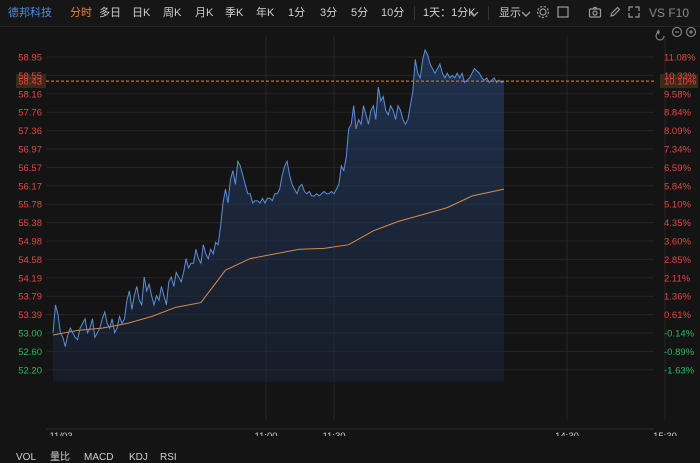 Image resolution: width=700 pixels, height=463 pixels. What do you see at coordinates (677, 205) in the screenshot?
I see `percent-tick-label: 5.10%` at bounding box center [677, 205].